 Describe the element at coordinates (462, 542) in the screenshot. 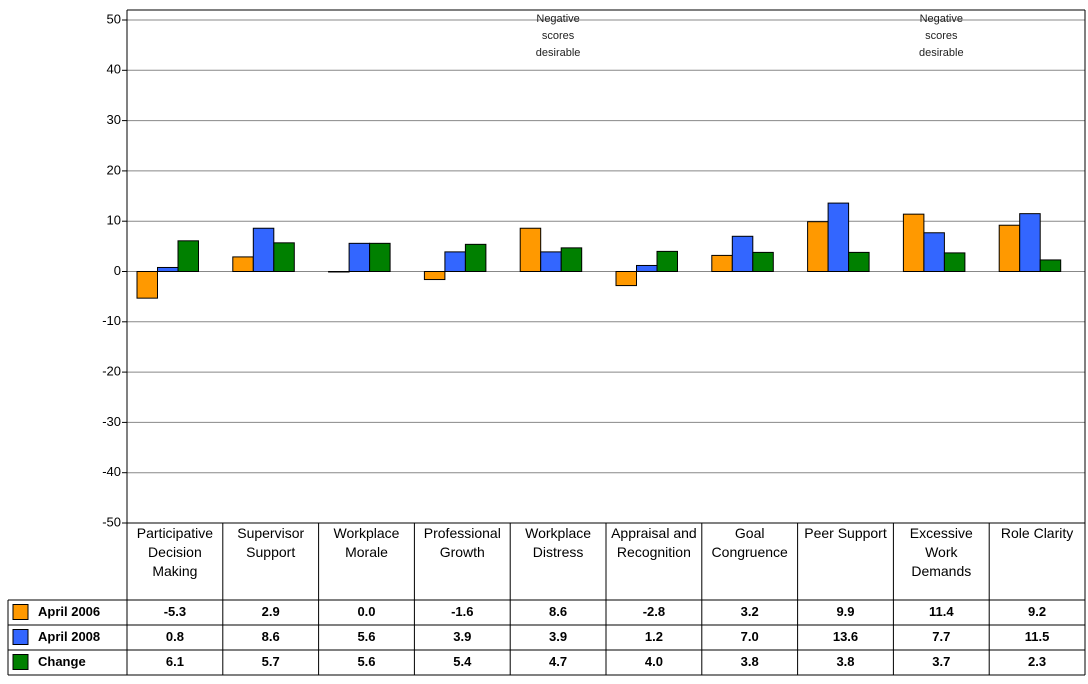

I see `category-label: Professional Growth` at that location.